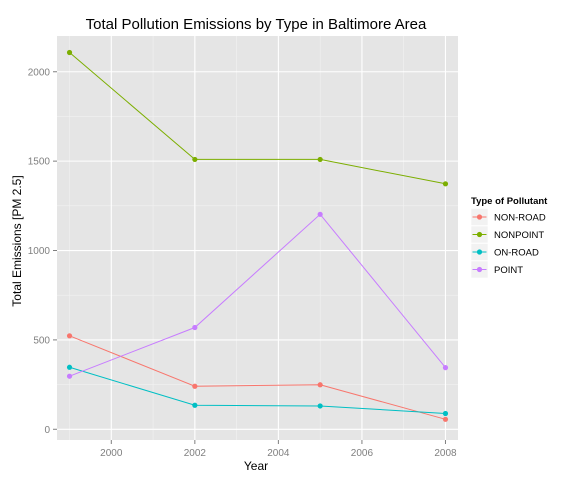 The height and width of the screenshot is (485, 580). What do you see at coordinates (519, 235) in the screenshot?
I see `legend-label-nonpoint: NONPOINT` at bounding box center [519, 235].